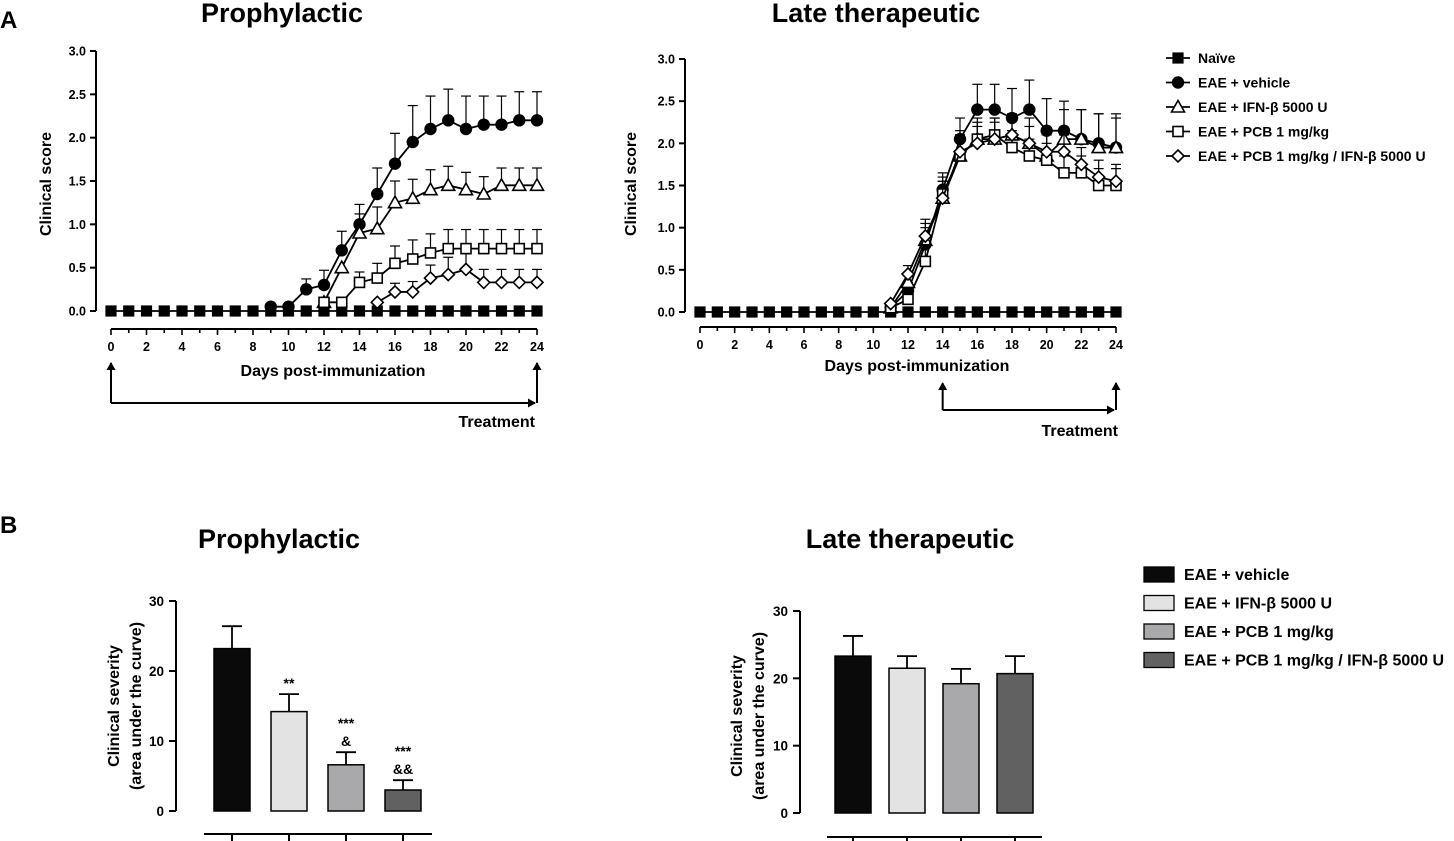 Image resolution: width=1454 pixels, height=841 pixels. Describe the element at coordinates (502, 347) in the screenshot. I see `x-tick-label: 22` at that location.